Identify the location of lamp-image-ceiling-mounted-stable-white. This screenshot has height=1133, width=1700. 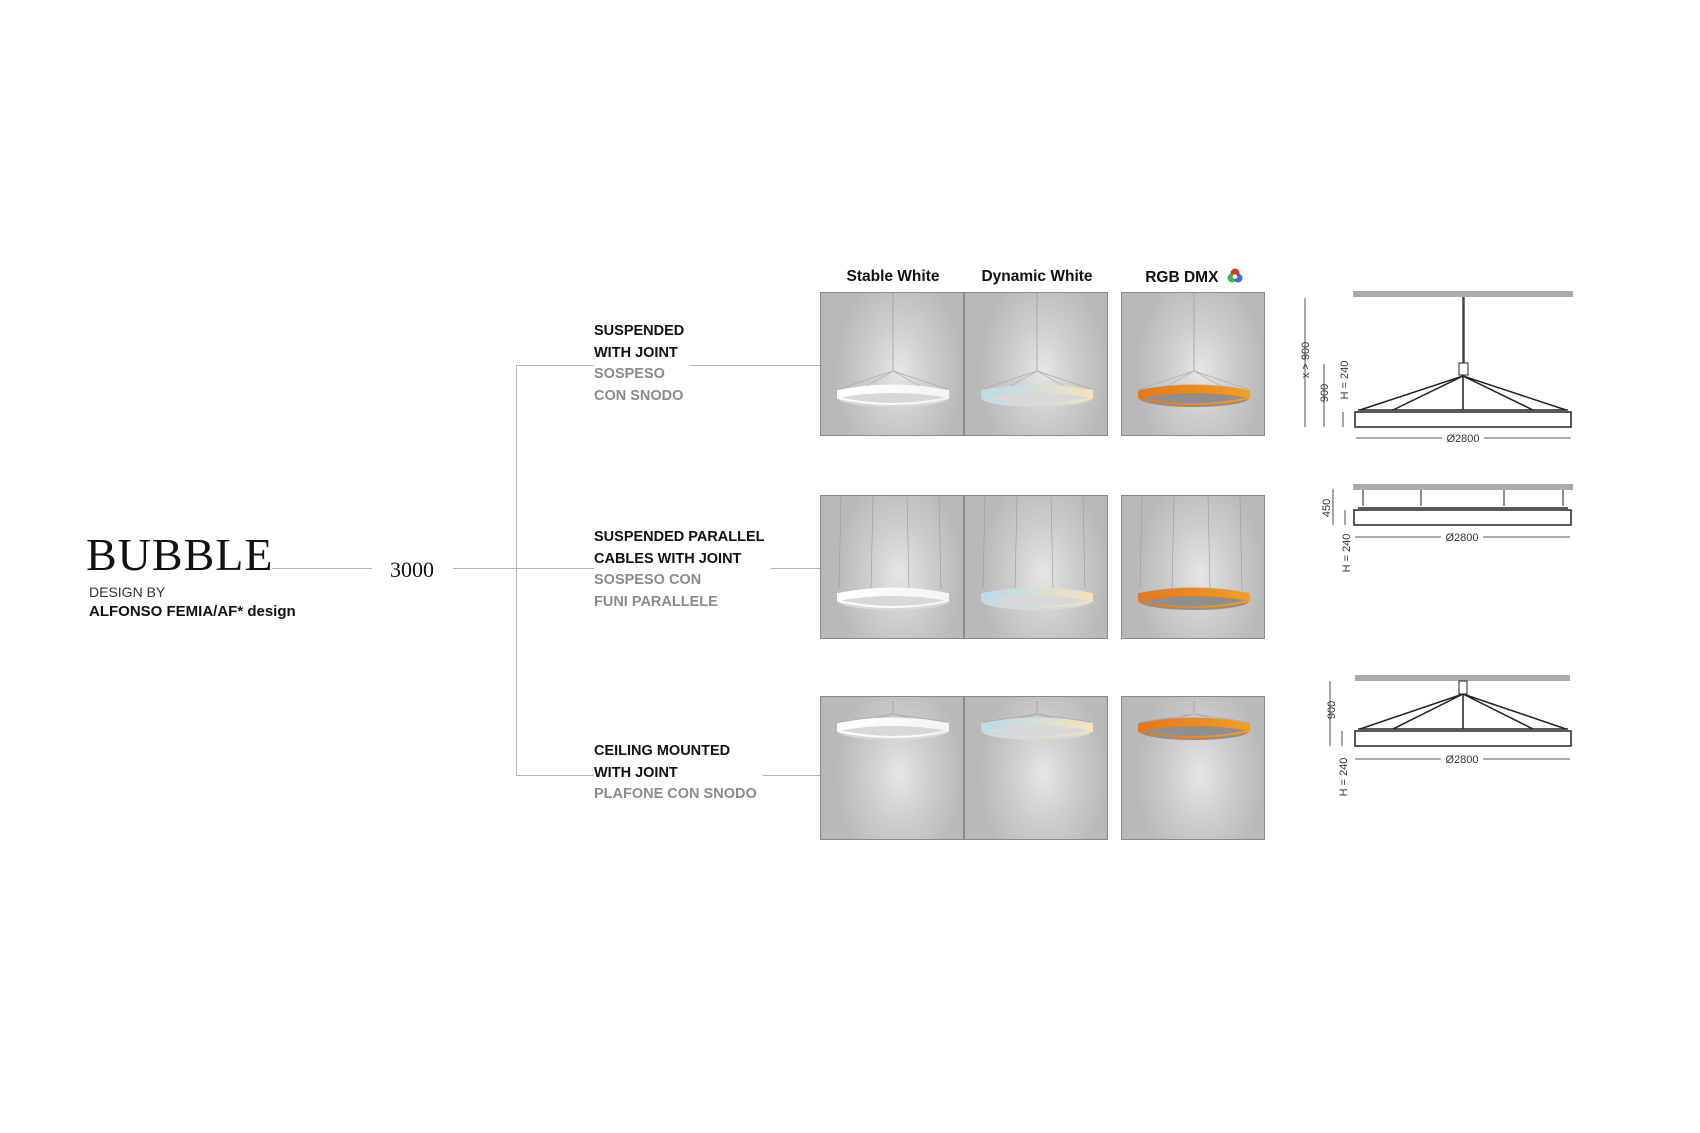
(892, 768).